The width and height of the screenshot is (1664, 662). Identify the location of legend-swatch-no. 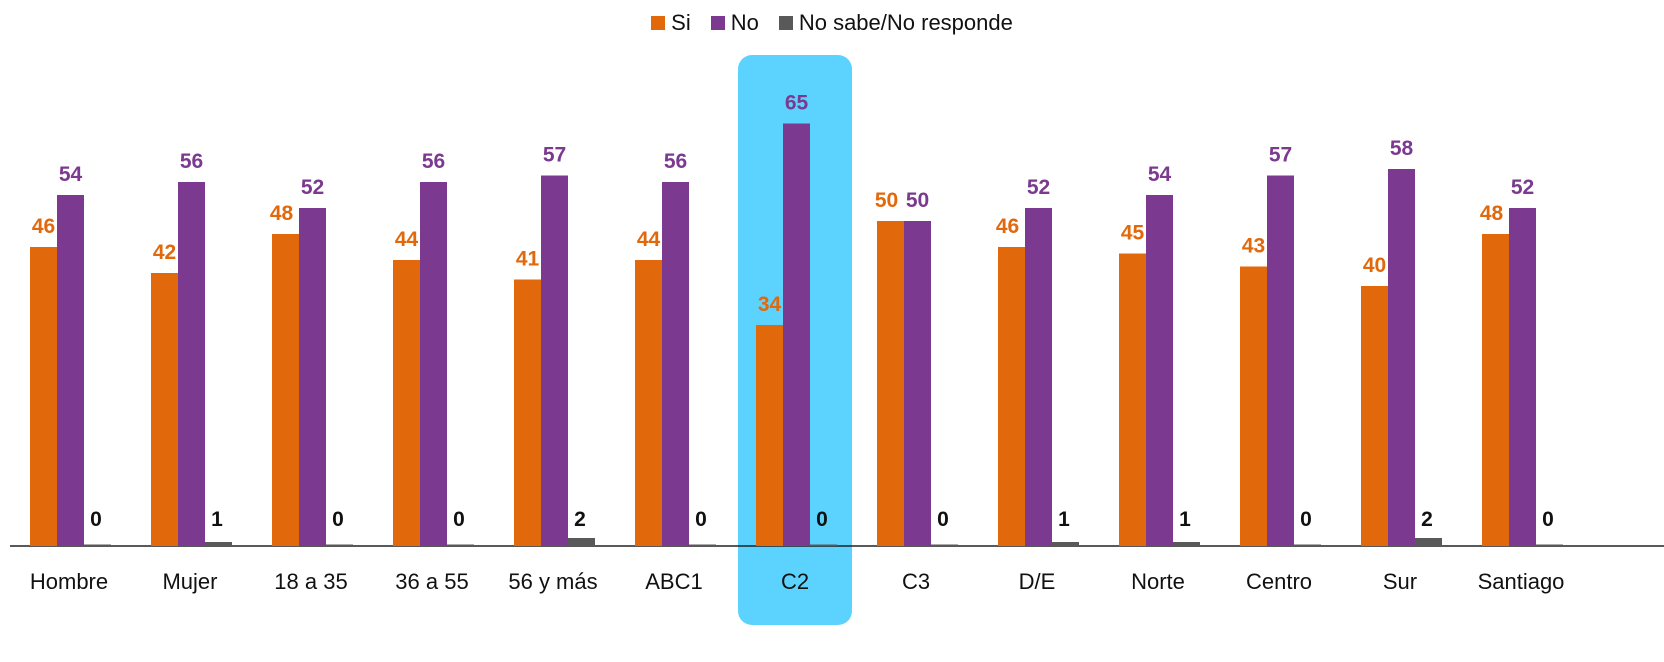
(717, 23).